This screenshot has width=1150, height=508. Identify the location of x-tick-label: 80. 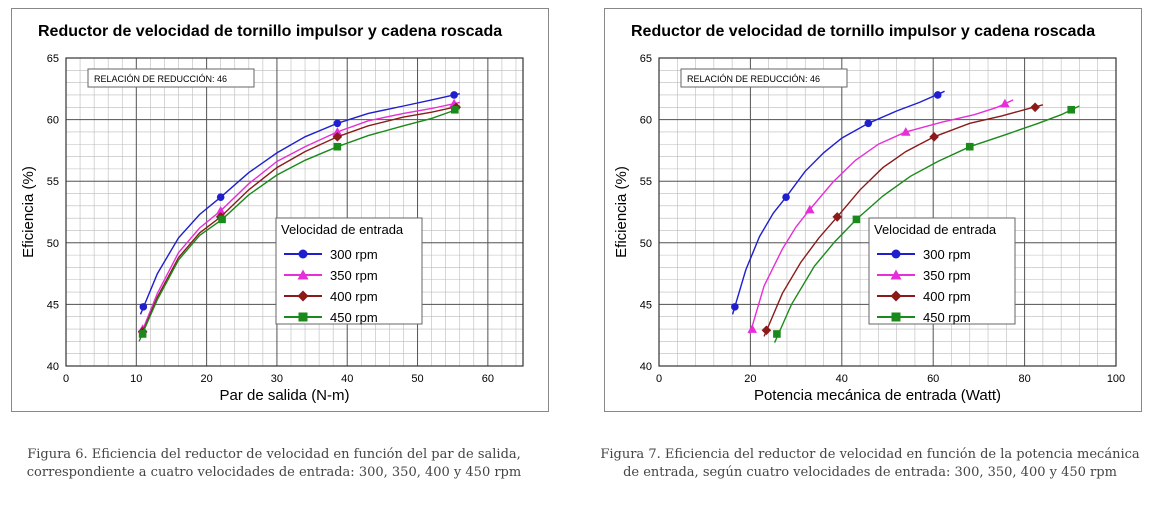
(1024, 379).